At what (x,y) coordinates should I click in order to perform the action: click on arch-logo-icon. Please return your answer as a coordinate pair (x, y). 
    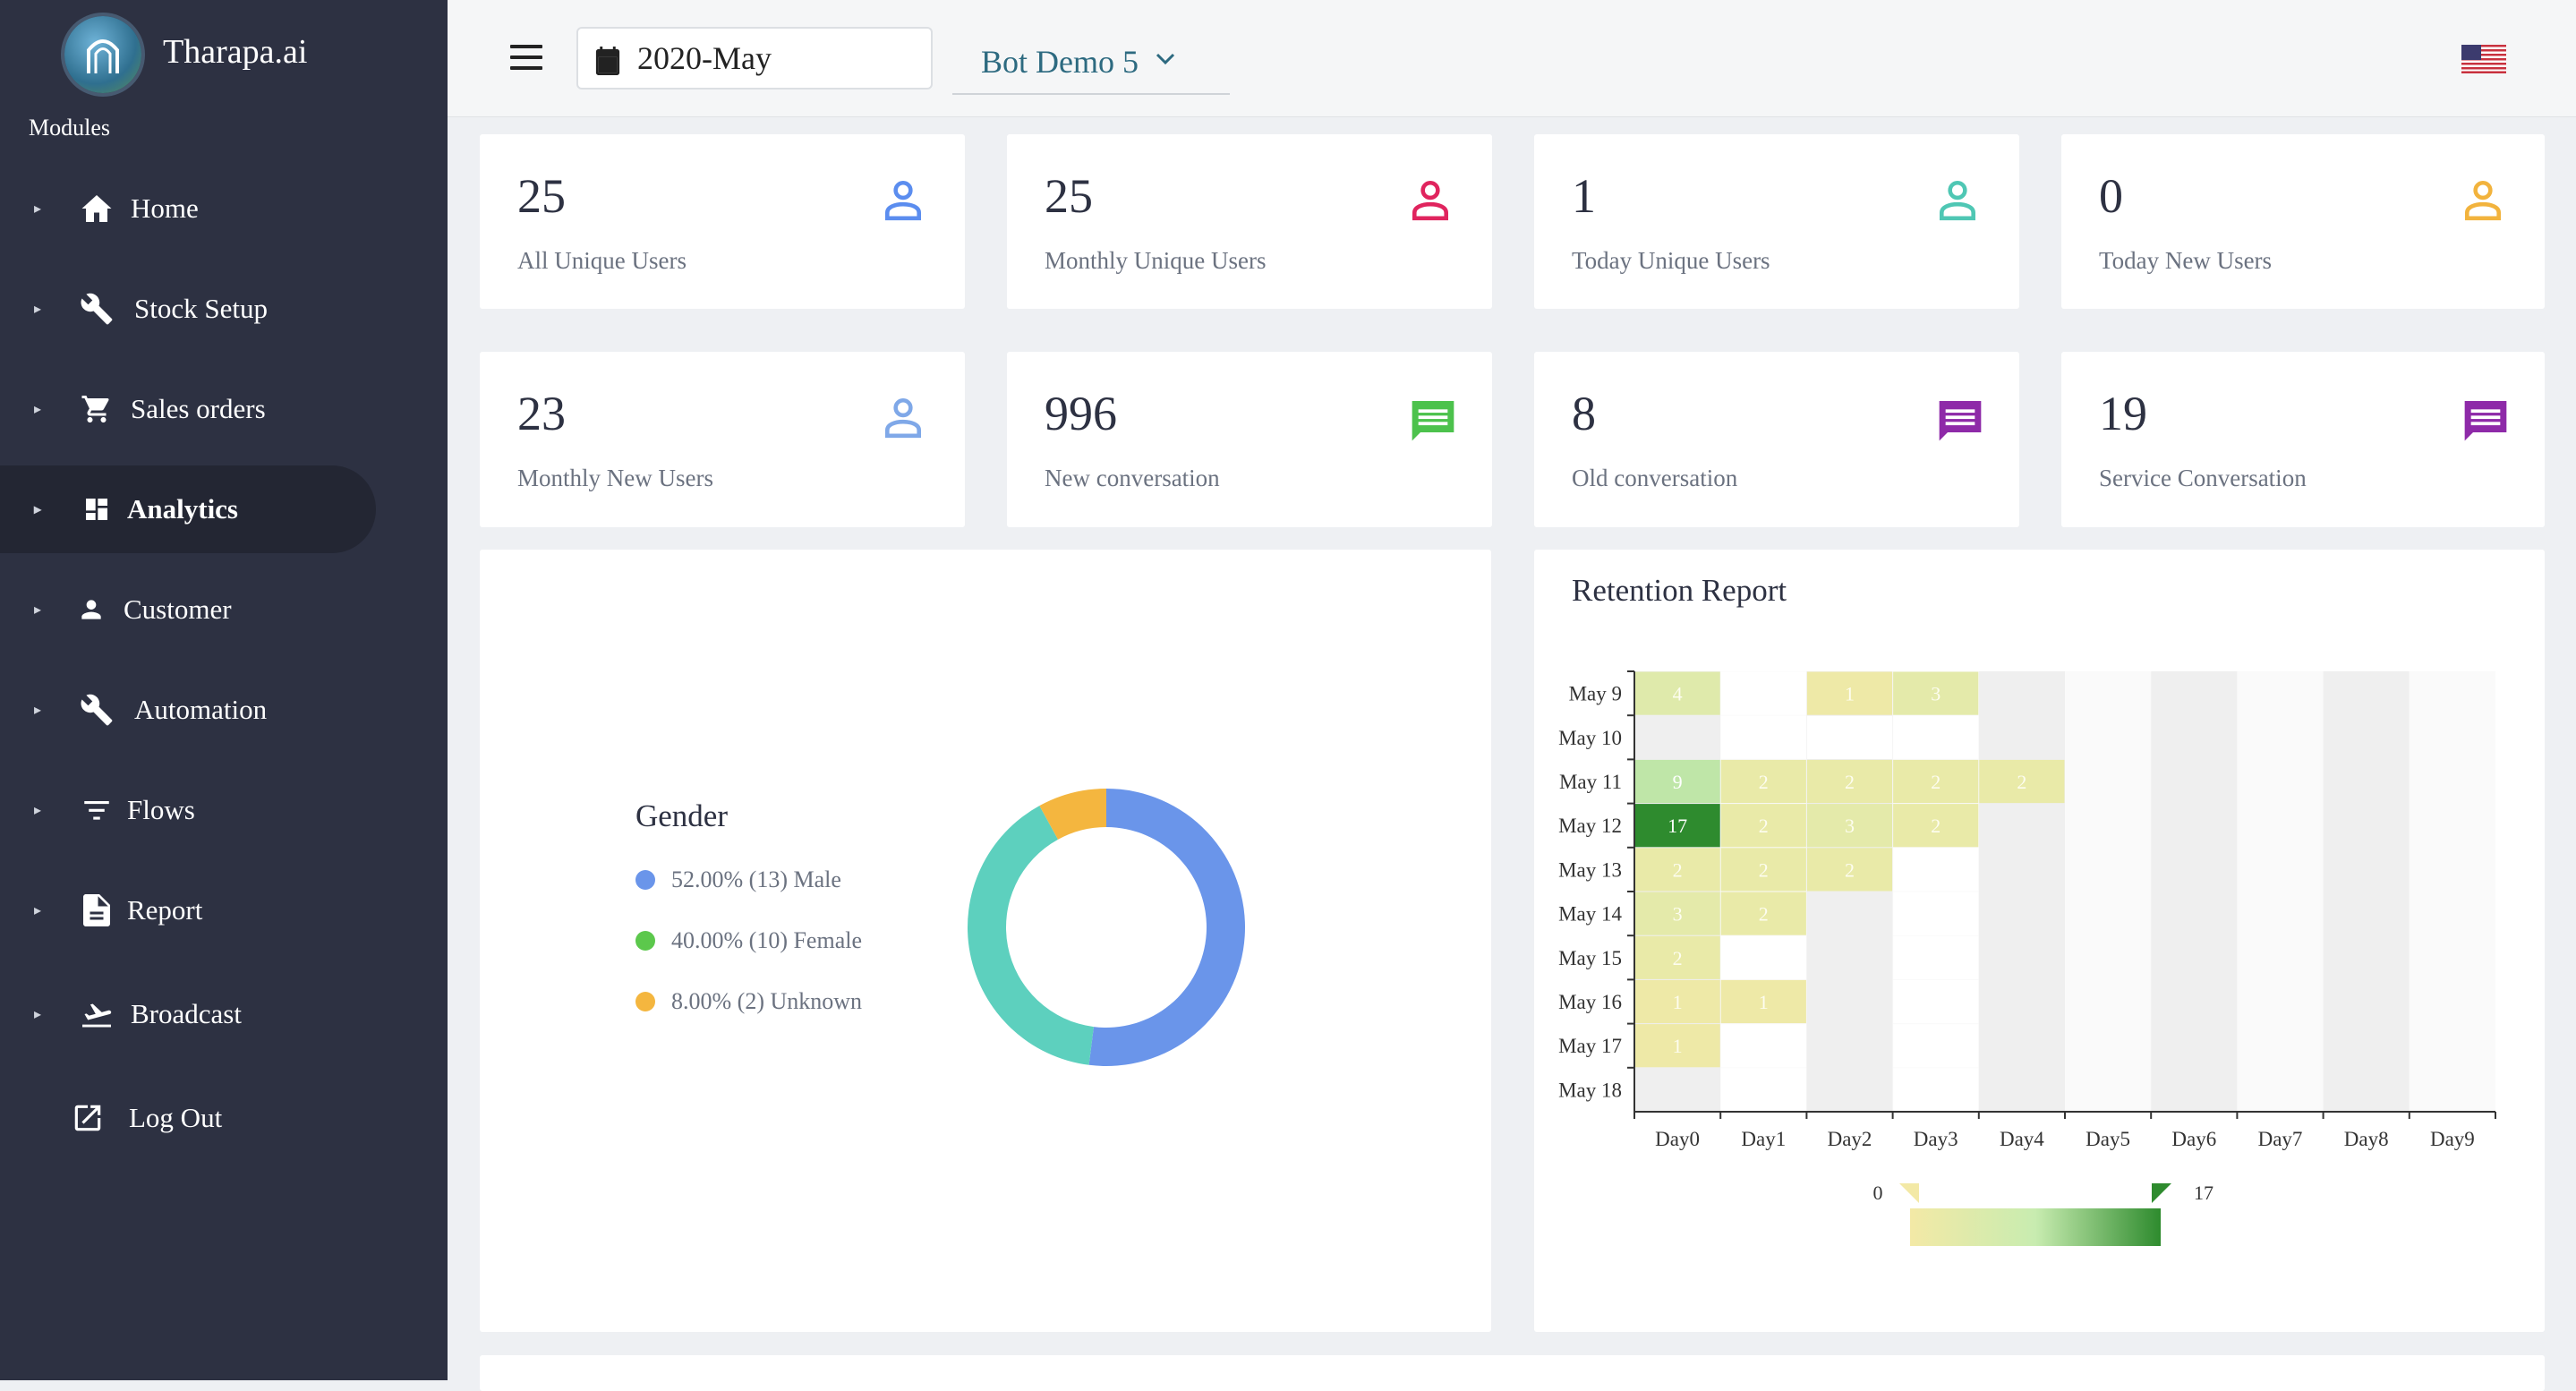
    Looking at the image, I should click on (103, 56).